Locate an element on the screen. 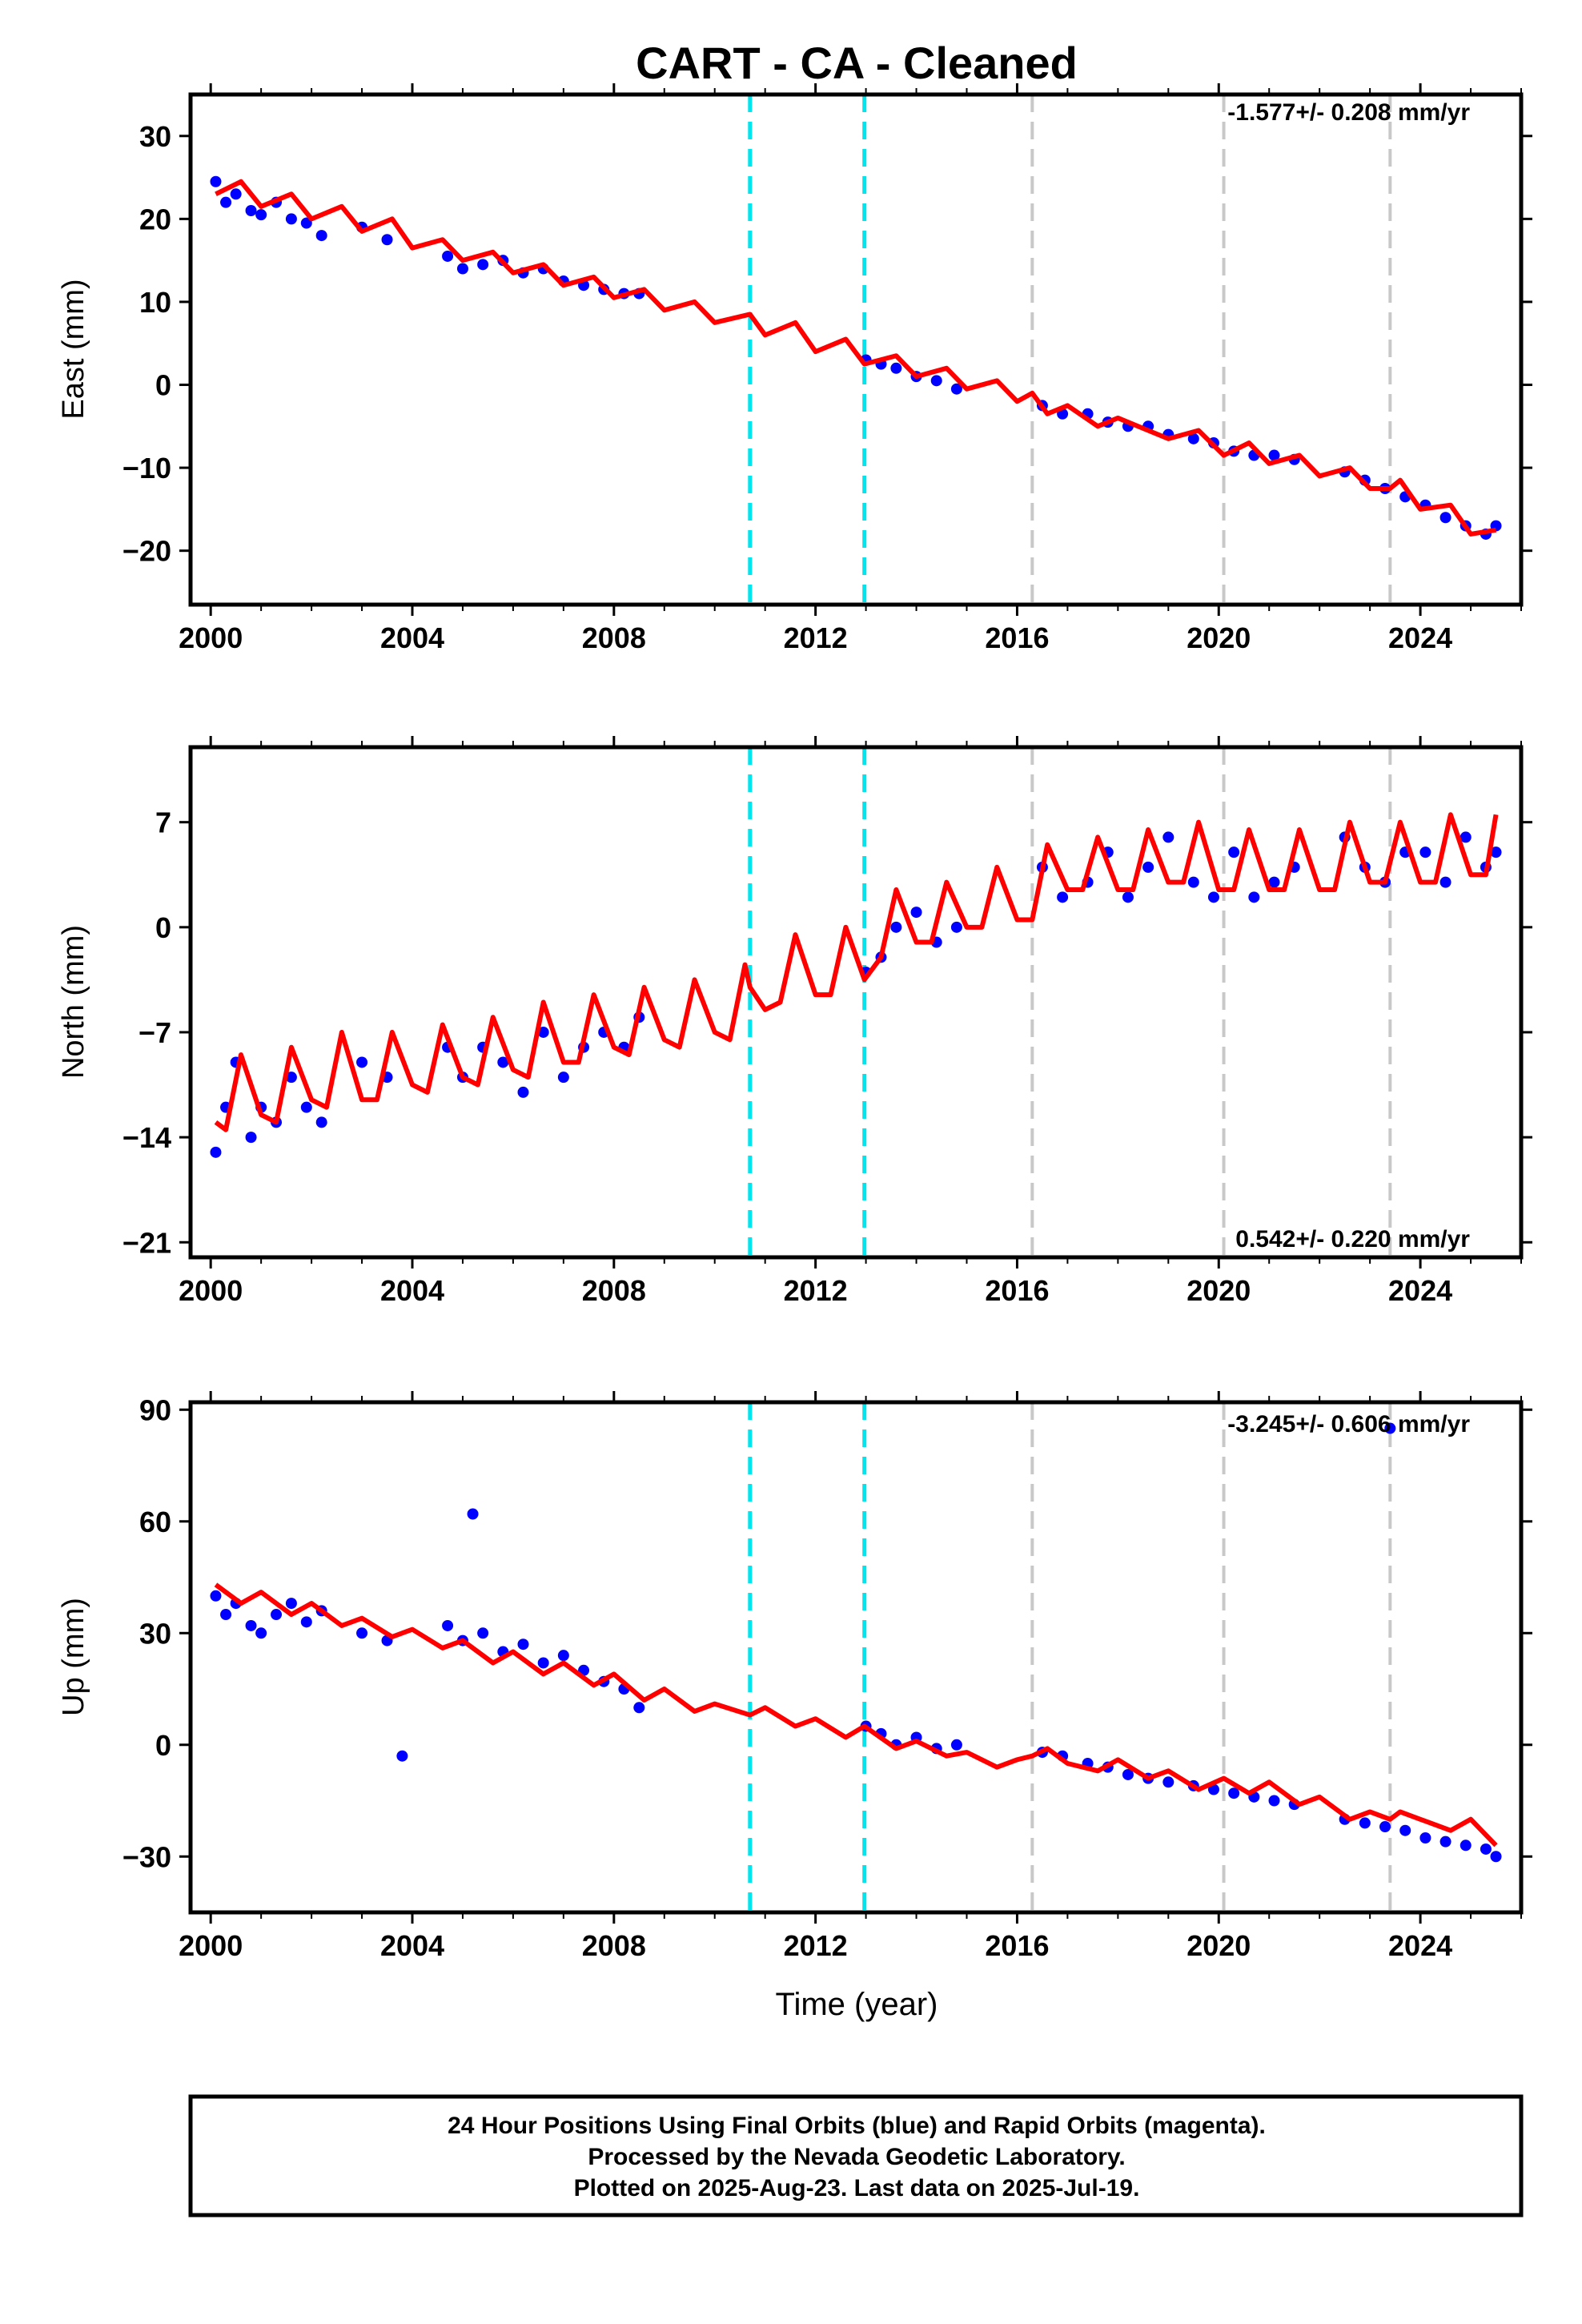 Image resolution: width=1582 pixels, height=2324 pixels. up-ytick-label: 90 is located at coordinates (155, 1409).